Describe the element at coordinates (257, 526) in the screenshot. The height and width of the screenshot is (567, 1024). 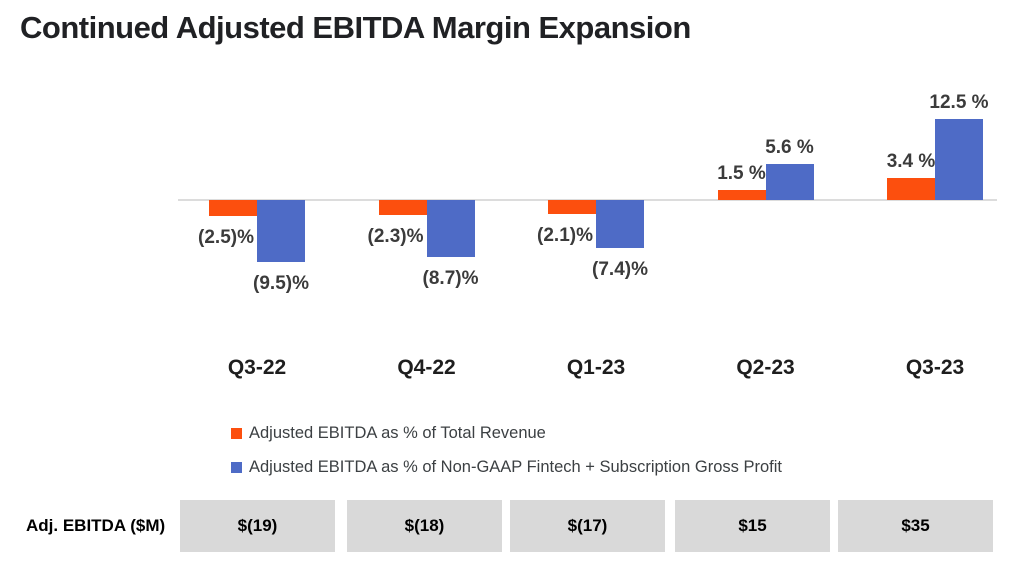
I see `adj-ebitda-value-Q3-22: $(19)` at that location.